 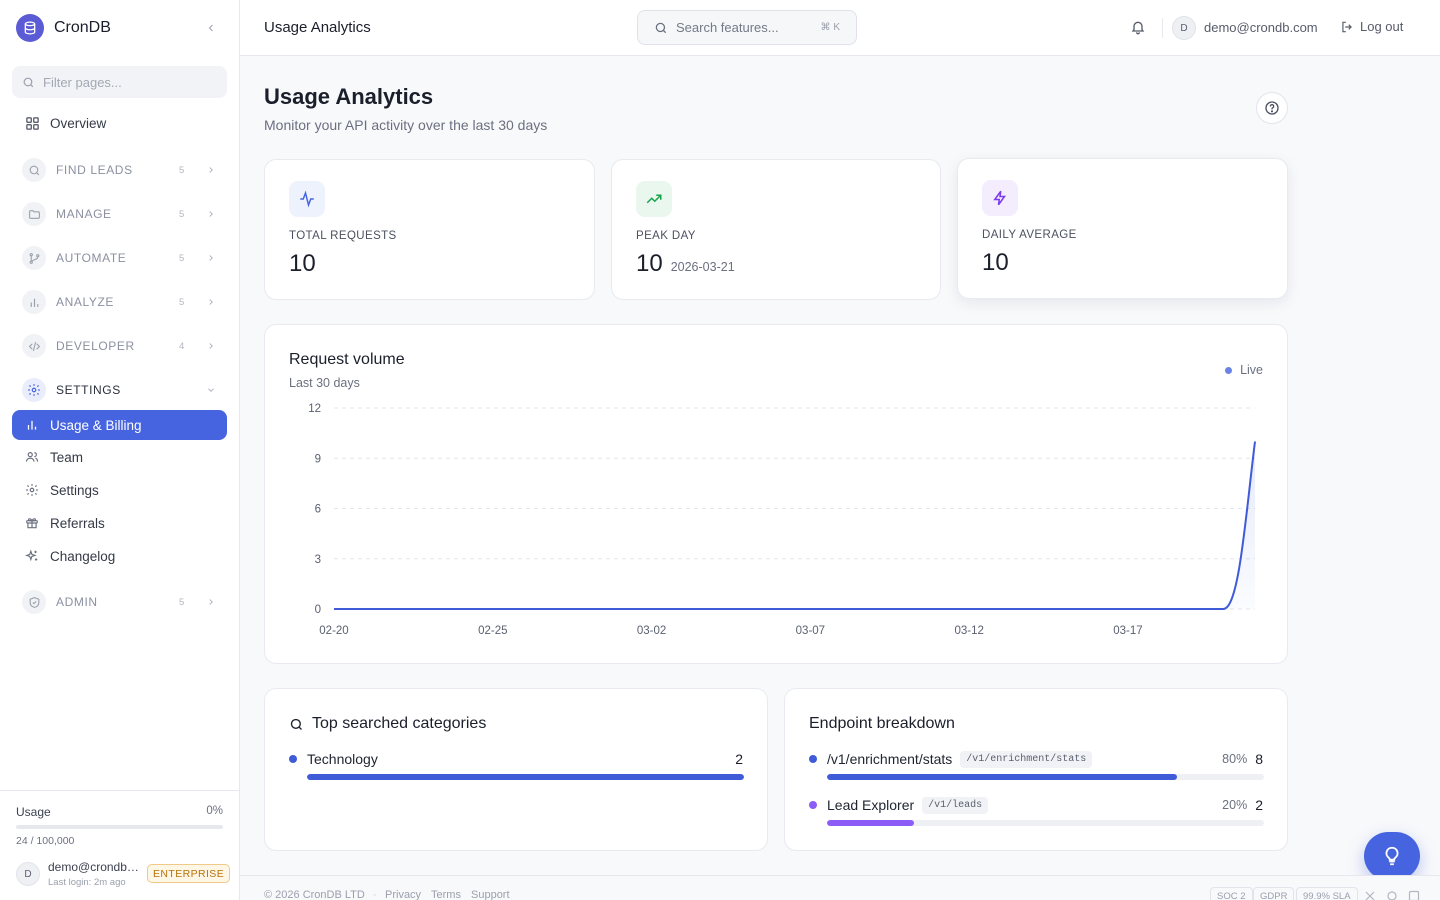 I want to click on search-icon, so click(x=28, y=82).